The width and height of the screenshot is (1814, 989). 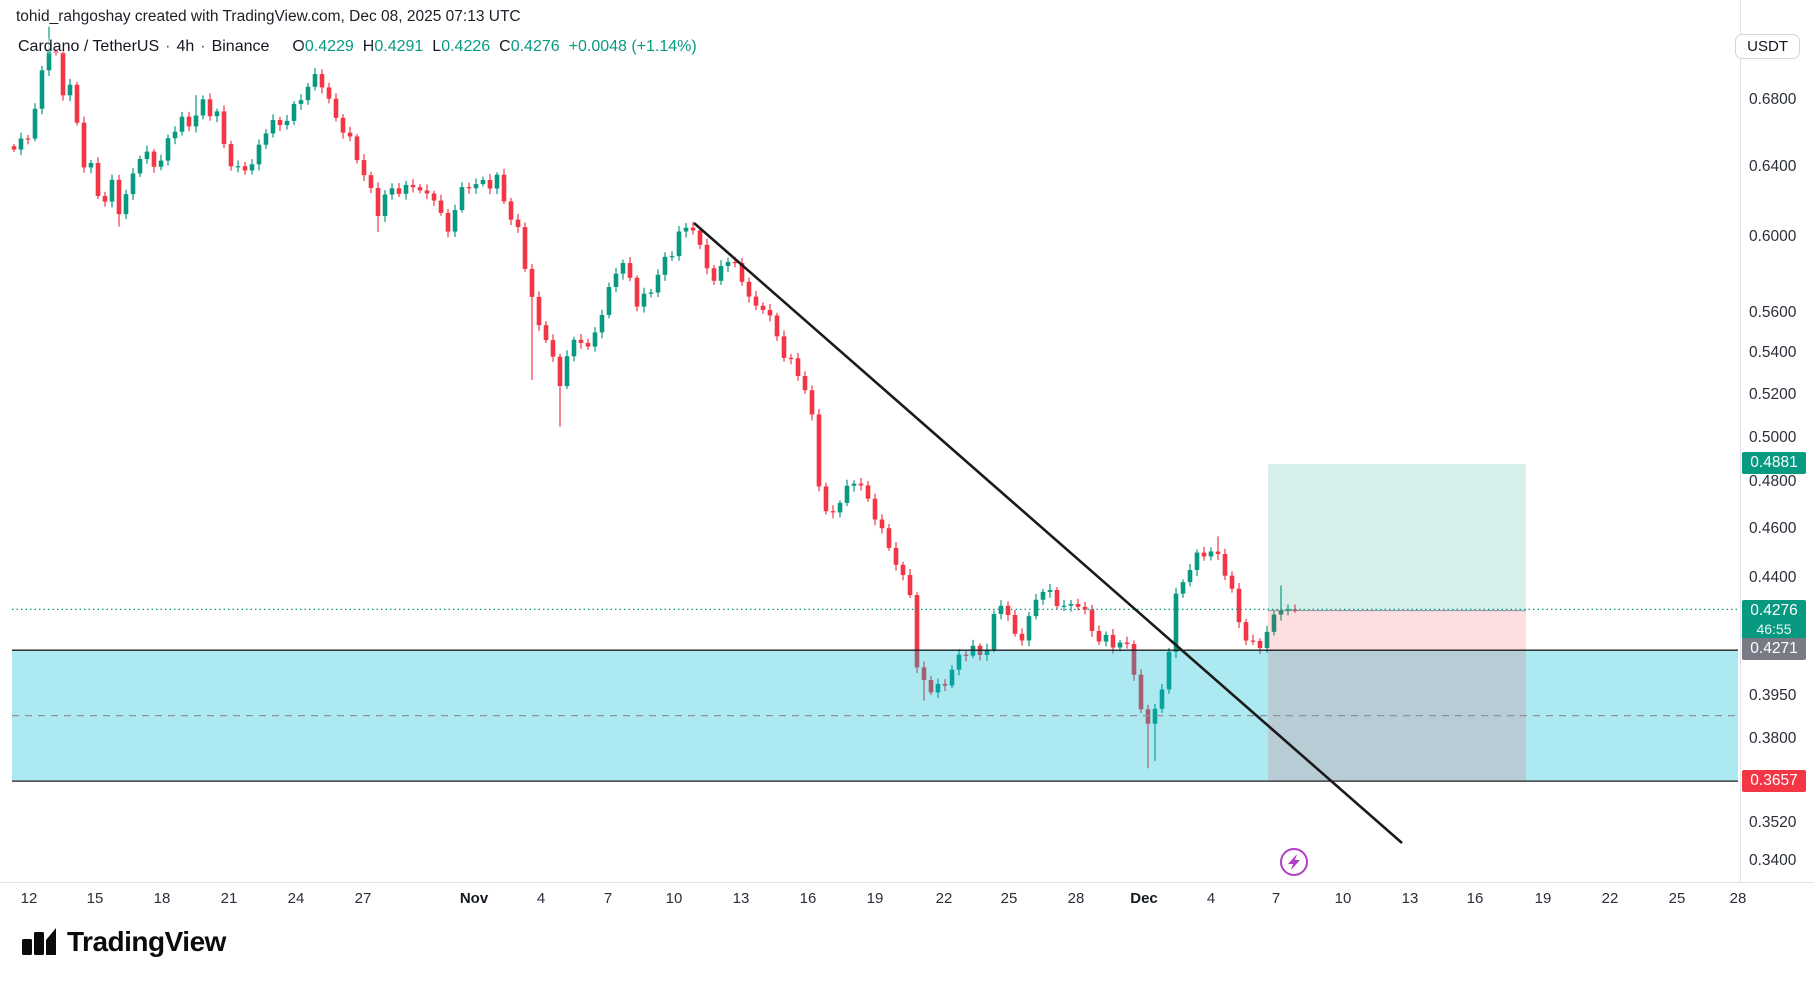 I want to click on tradingview-logo: TradingView, so click(x=124, y=942).